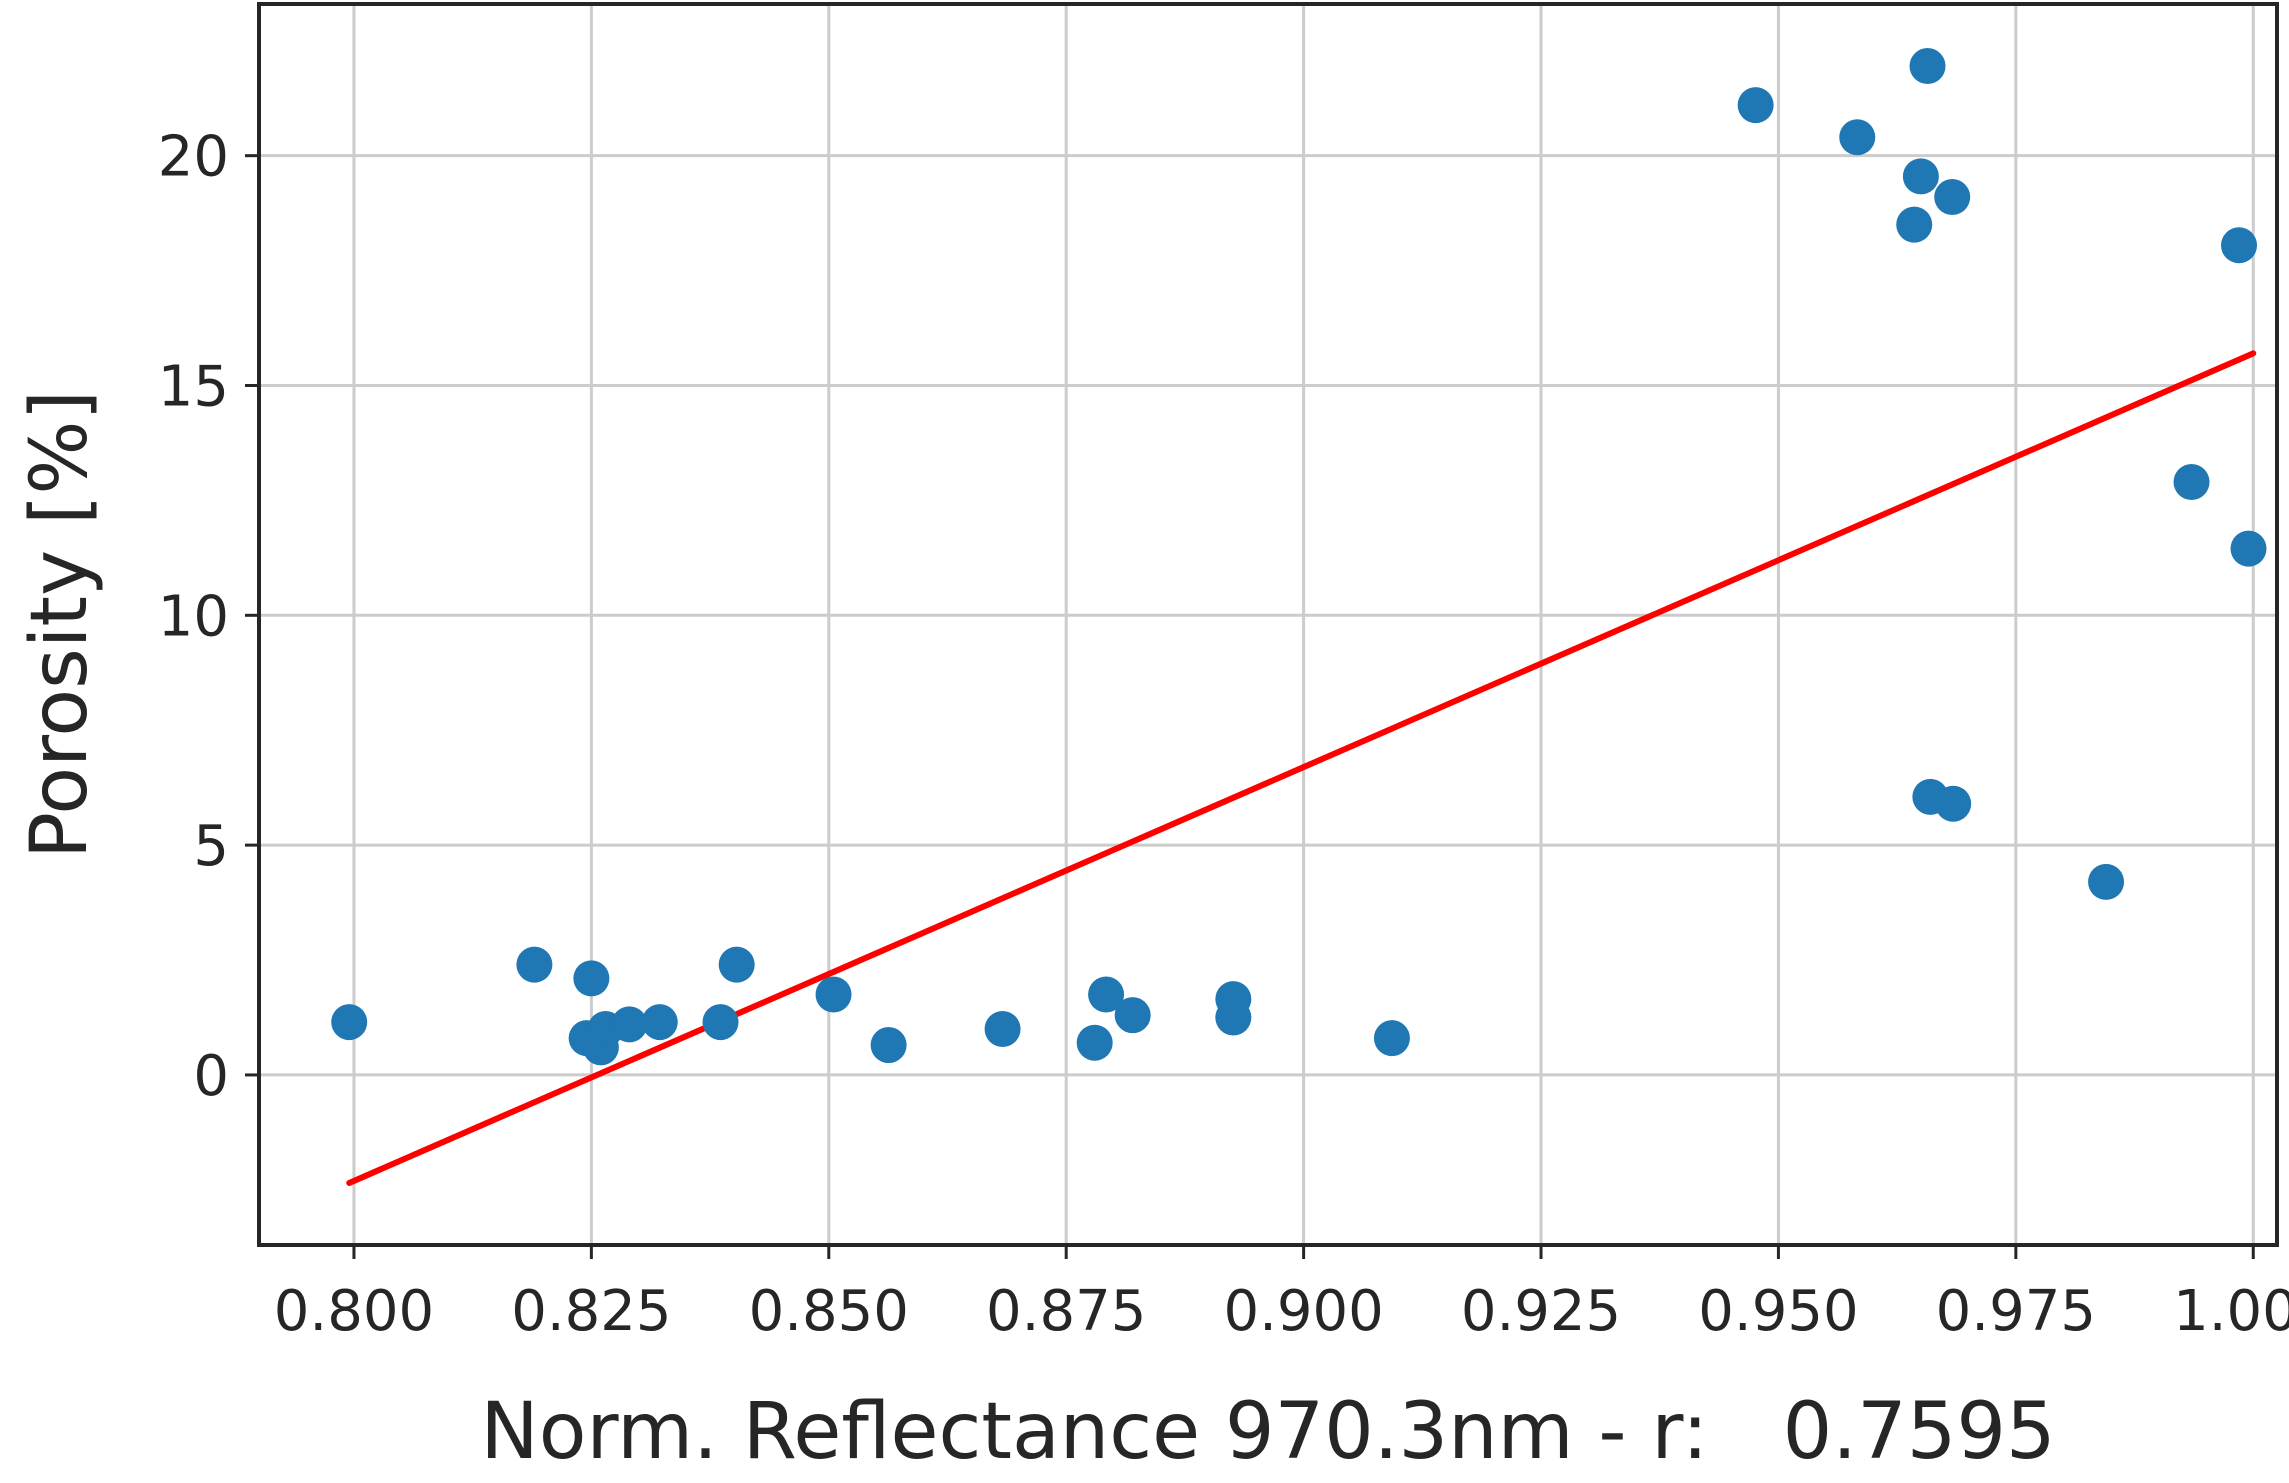 This screenshot has height=1483, width=2289. What do you see at coordinates (211, 846) in the screenshot?
I see `y-tick-label: 5` at bounding box center [211, 846].